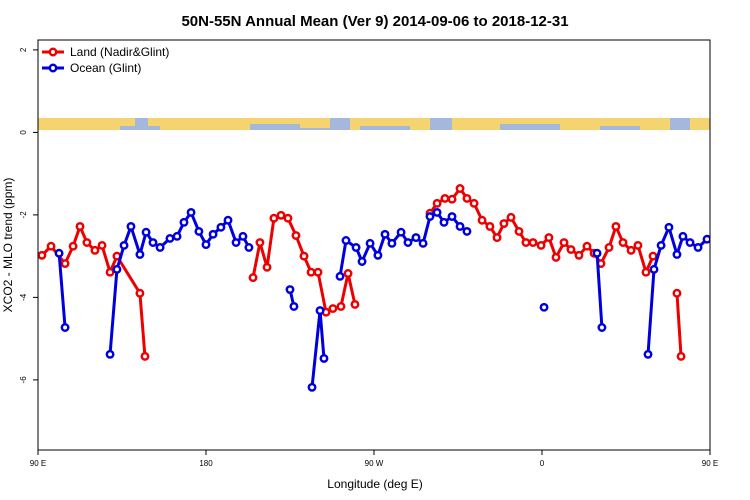 The height and width of the screenshot is (500, 750). I want to click on legend: Land (Nadir&Glint) Ocean (Glint), so click(105, 60).